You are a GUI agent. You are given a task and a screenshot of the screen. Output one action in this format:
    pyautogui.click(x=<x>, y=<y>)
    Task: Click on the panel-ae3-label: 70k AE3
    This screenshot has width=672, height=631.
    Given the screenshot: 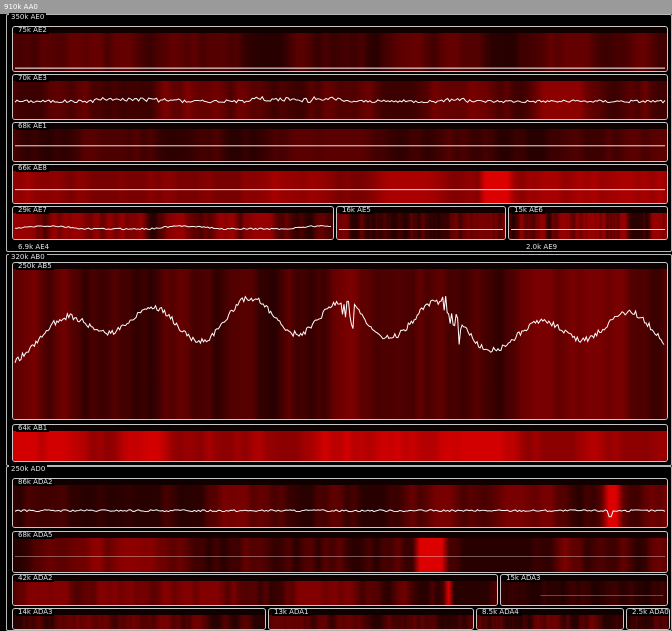 What is the action you would take?
    pyautogui.click(x=32, y=78)
    